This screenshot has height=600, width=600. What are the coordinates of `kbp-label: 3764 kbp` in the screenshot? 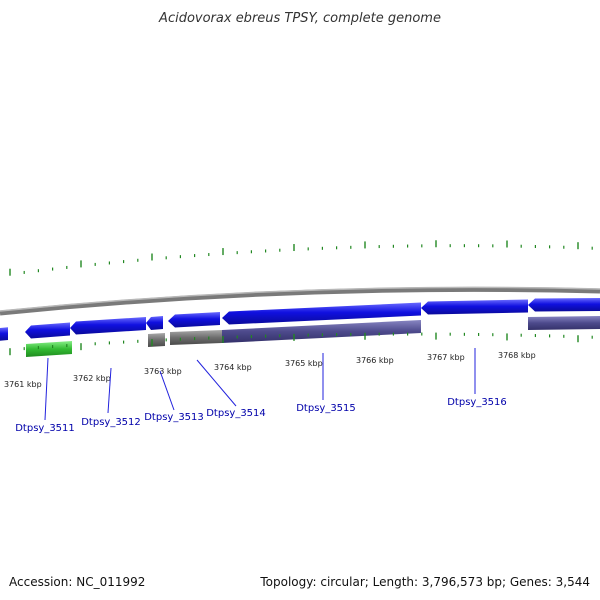 It's located at (233, 367).